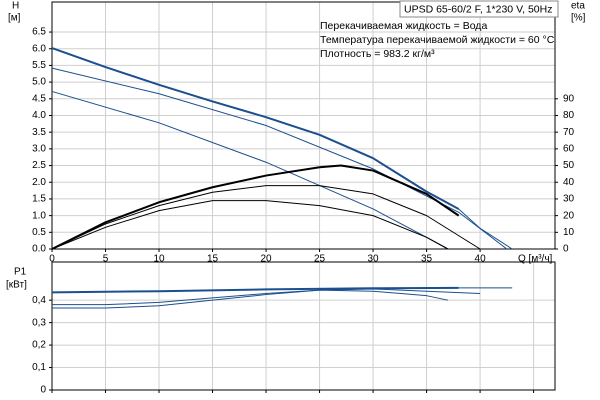 The height and width of the screenshot is (400, 600). I want to click on x-tick-label: 30, so click(374, 259).